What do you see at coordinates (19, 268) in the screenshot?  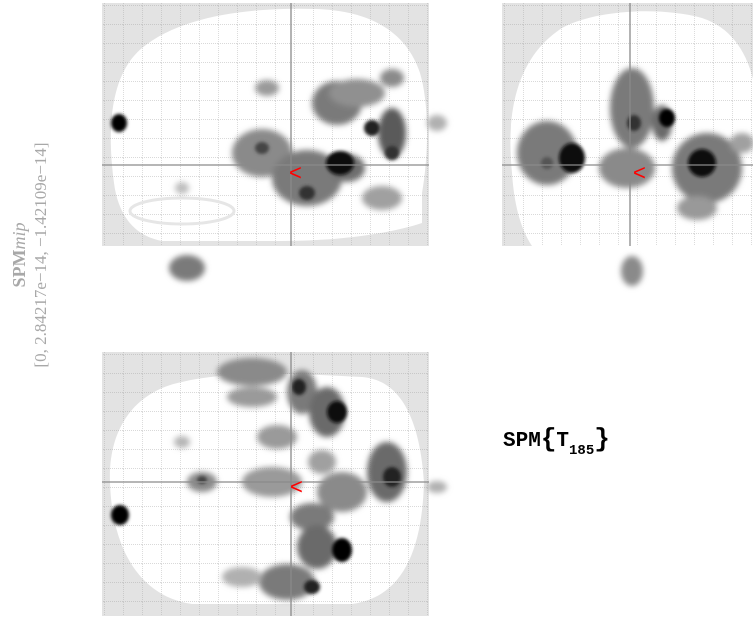 I see `spm-label: SPM` at bounding box center [19, 268].